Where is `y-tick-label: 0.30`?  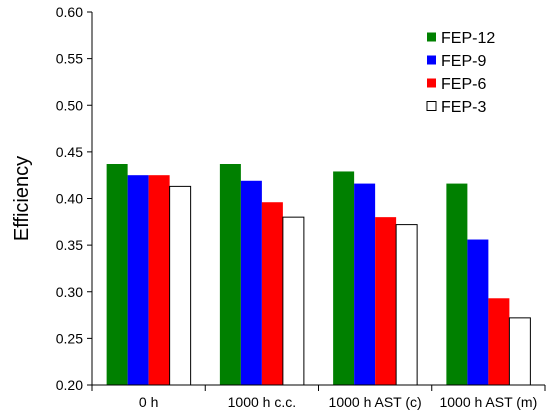 y-tick-label: 0.30 is located at coordinates (69, 292).